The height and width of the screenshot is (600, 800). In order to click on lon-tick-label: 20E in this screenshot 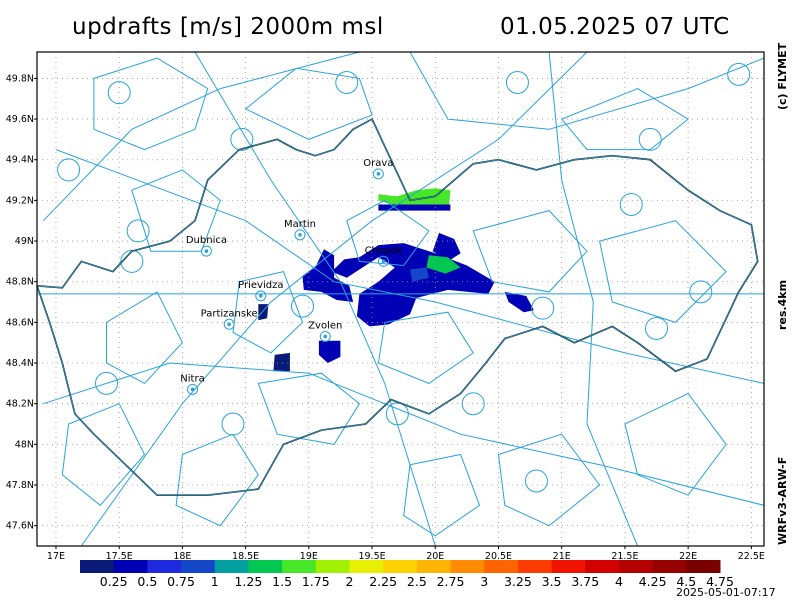, I will do `click(435, 556)`.